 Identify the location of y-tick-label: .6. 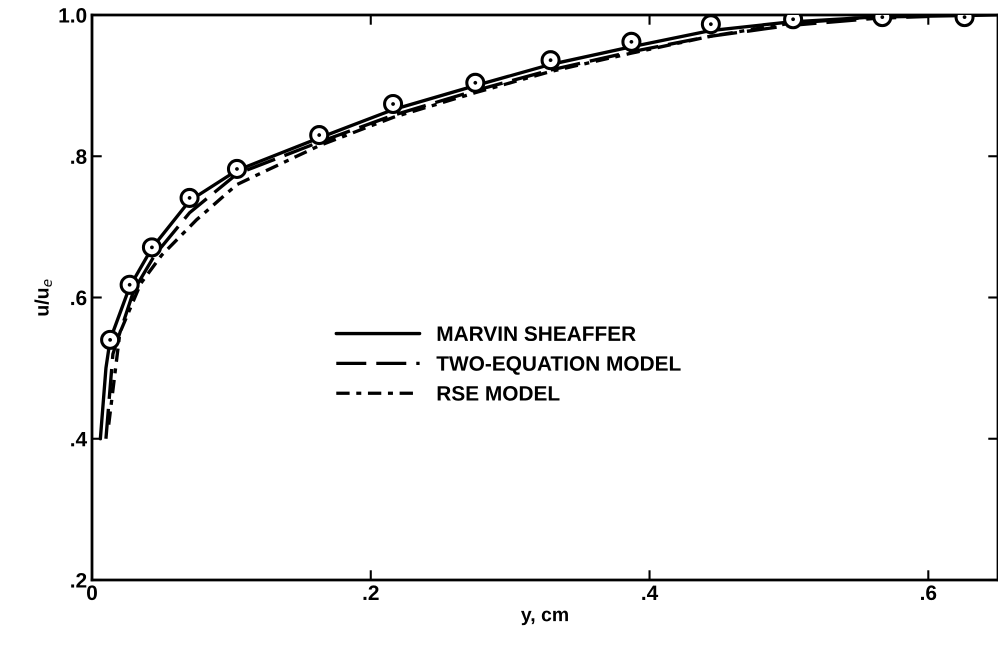
(78, 298).